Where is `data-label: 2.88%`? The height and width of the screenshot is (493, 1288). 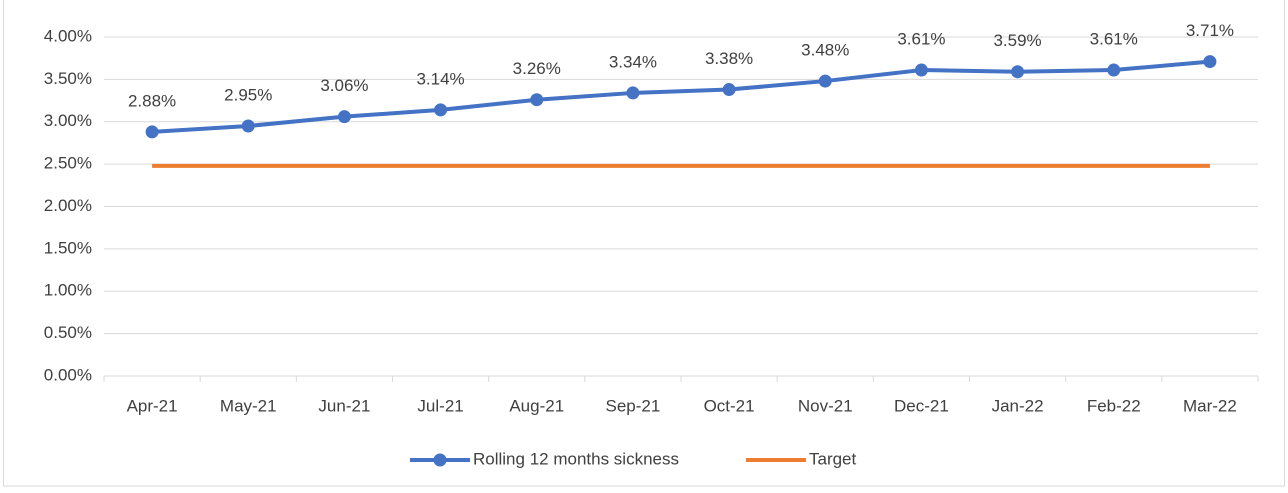 data-label: 2.88% is located at coordinates (152, 100).